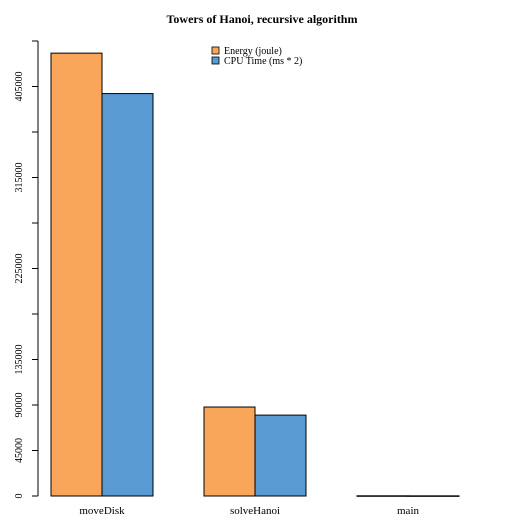  I want to click on y-tick-label: 90000, so click(19, 405).